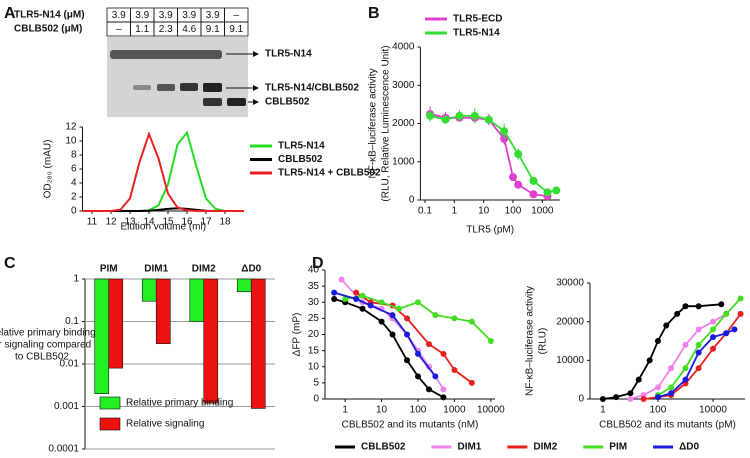 This screenshot has width=750, height=458. What do you see at coordinates (300, 159) in the screenshot?
I see `legend-label: CBLB502` at bounding box center [300, 159].